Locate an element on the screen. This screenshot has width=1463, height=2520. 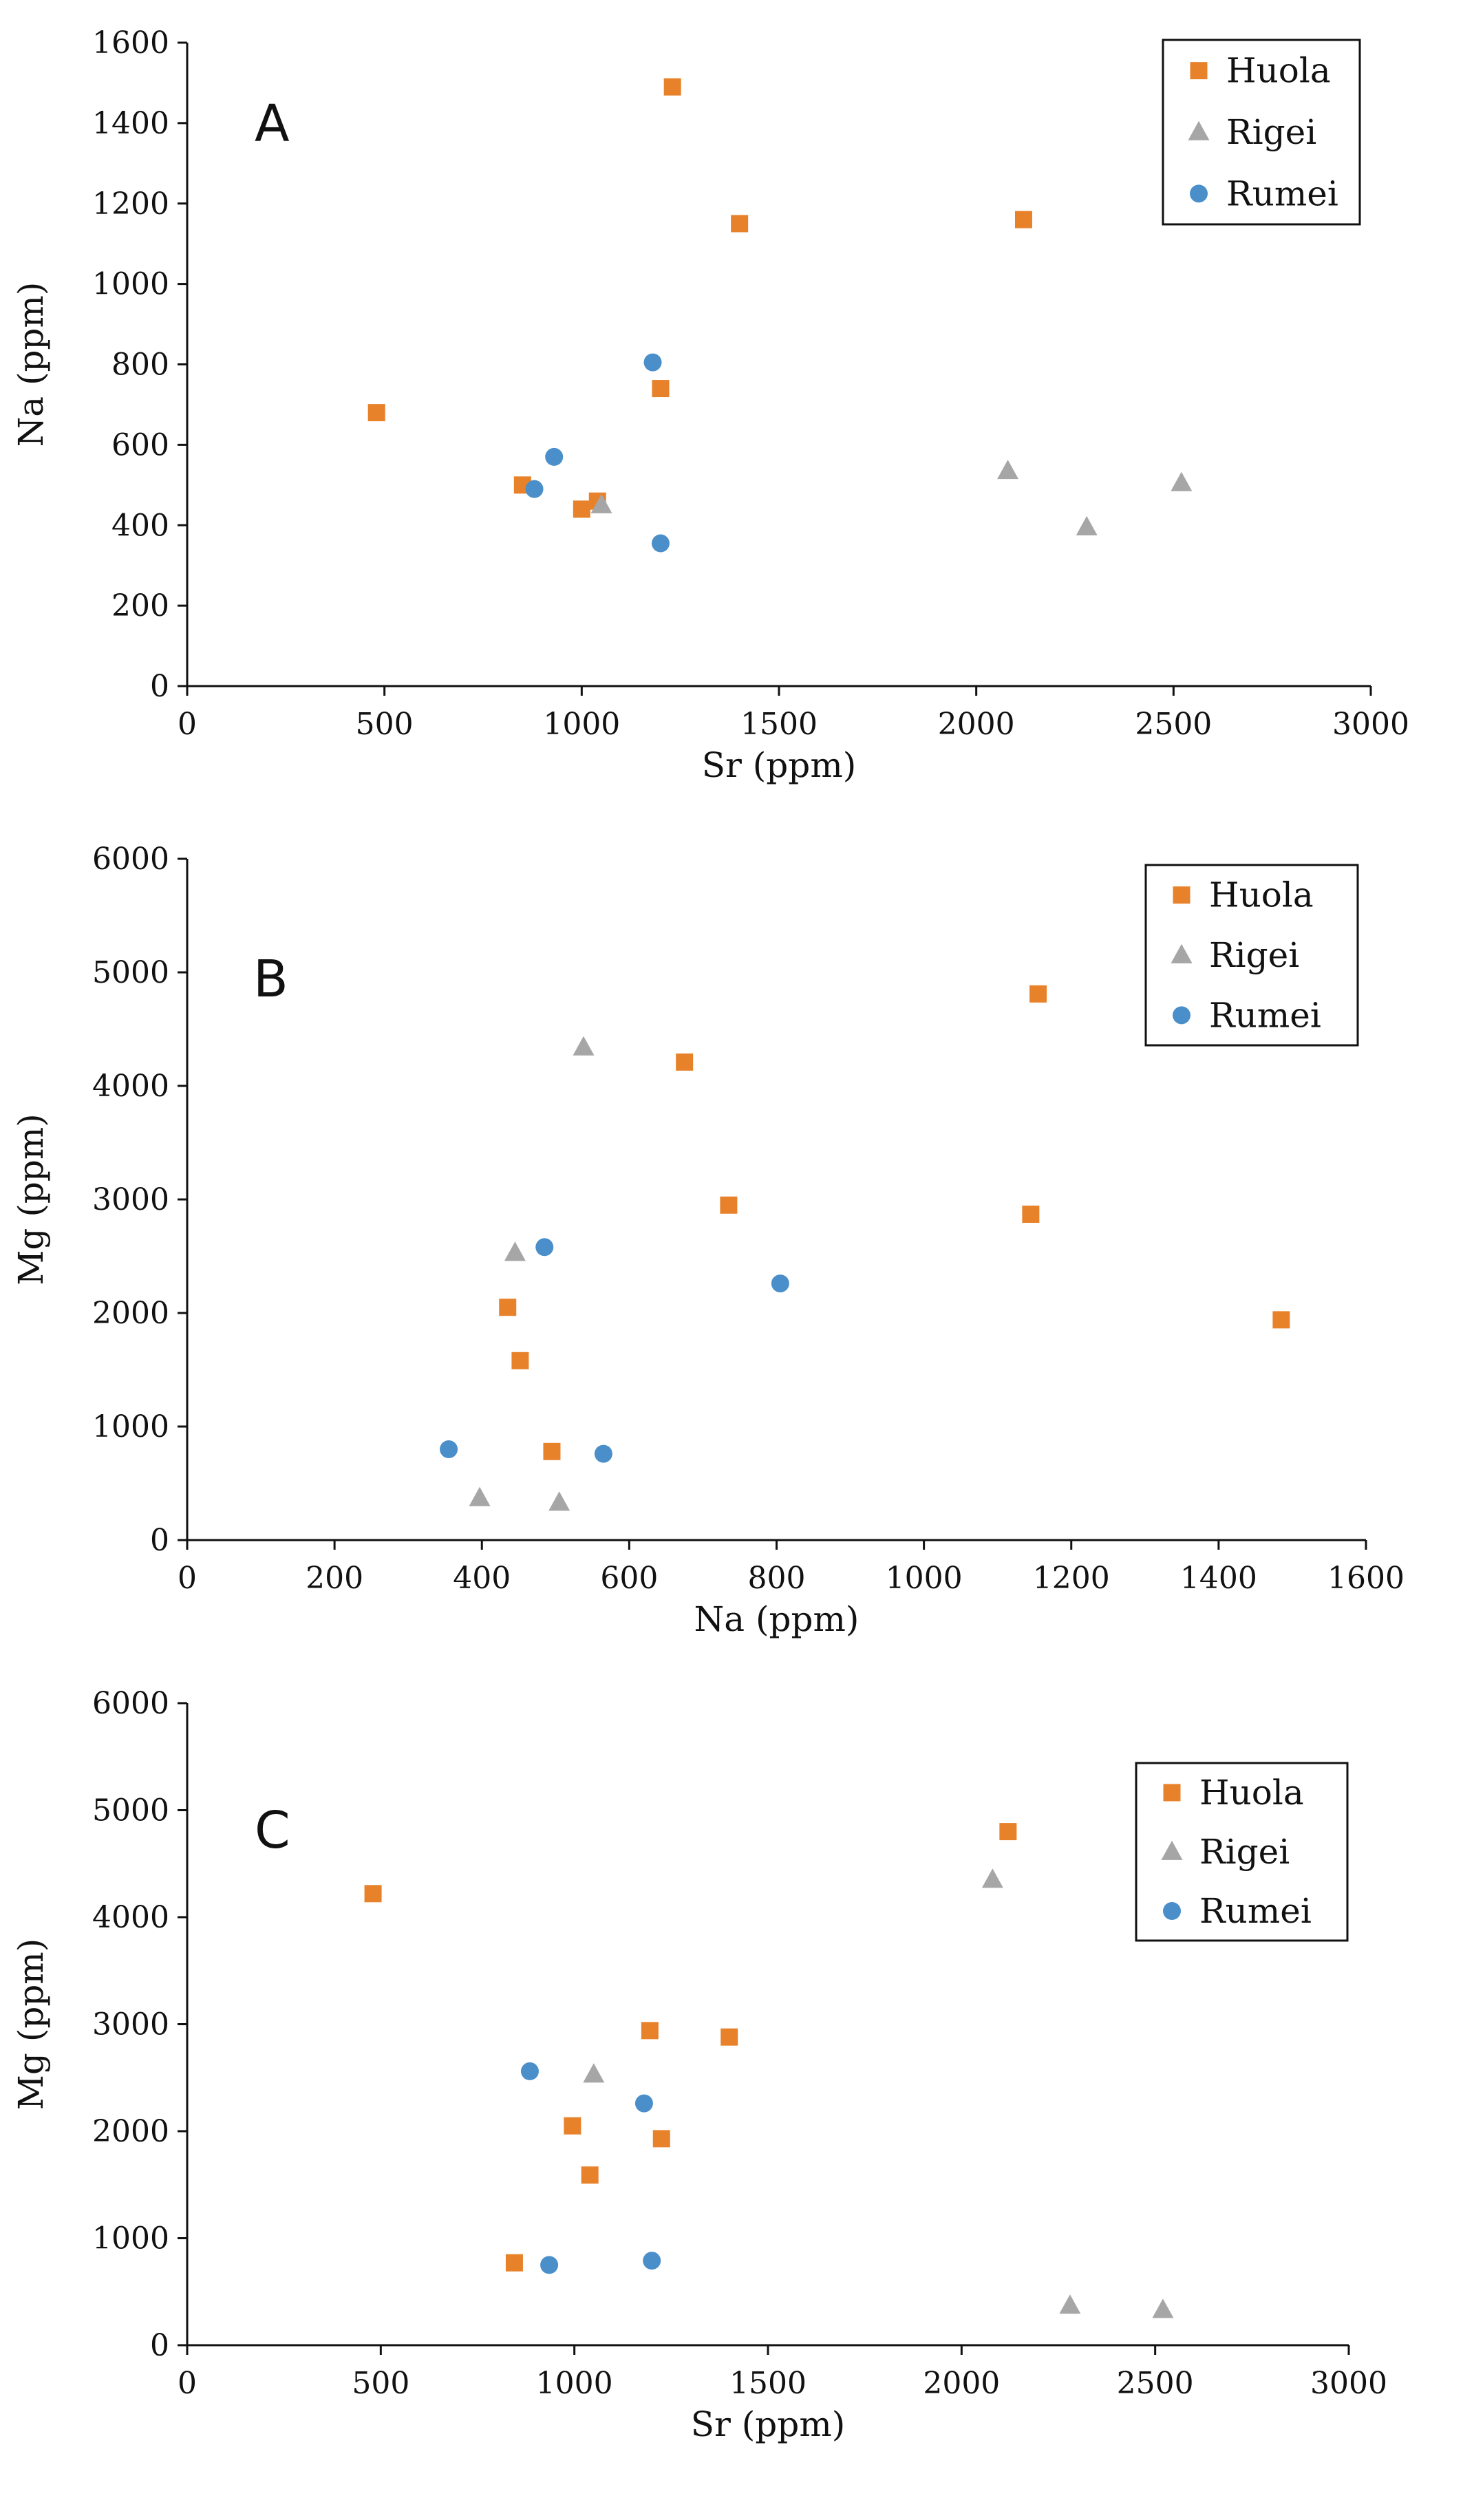
panel-letter: A is located at coordinates (272, 123).